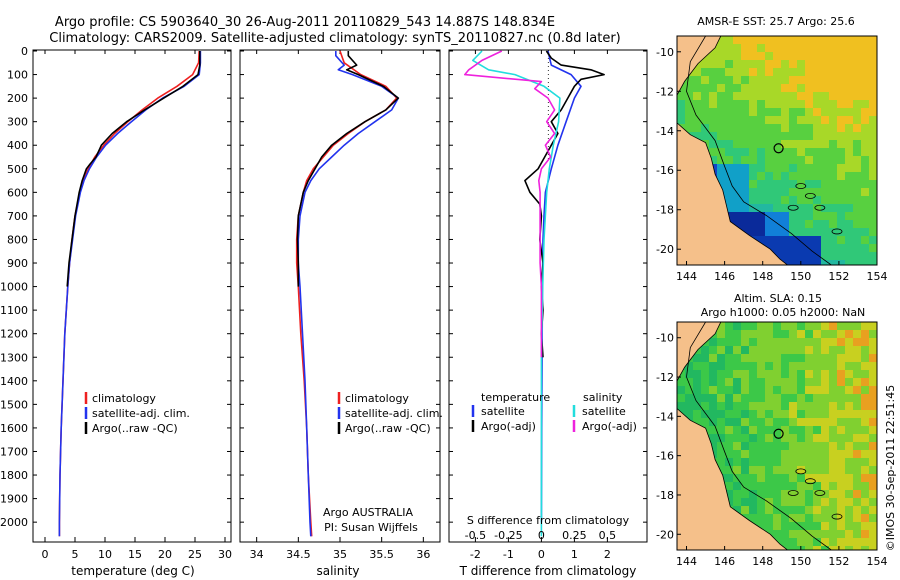  What do you see at coordinates (604, 411) in the screenshot?
I see `diff-legend-s-satellite: satellite` at bounding box center [604, 411].